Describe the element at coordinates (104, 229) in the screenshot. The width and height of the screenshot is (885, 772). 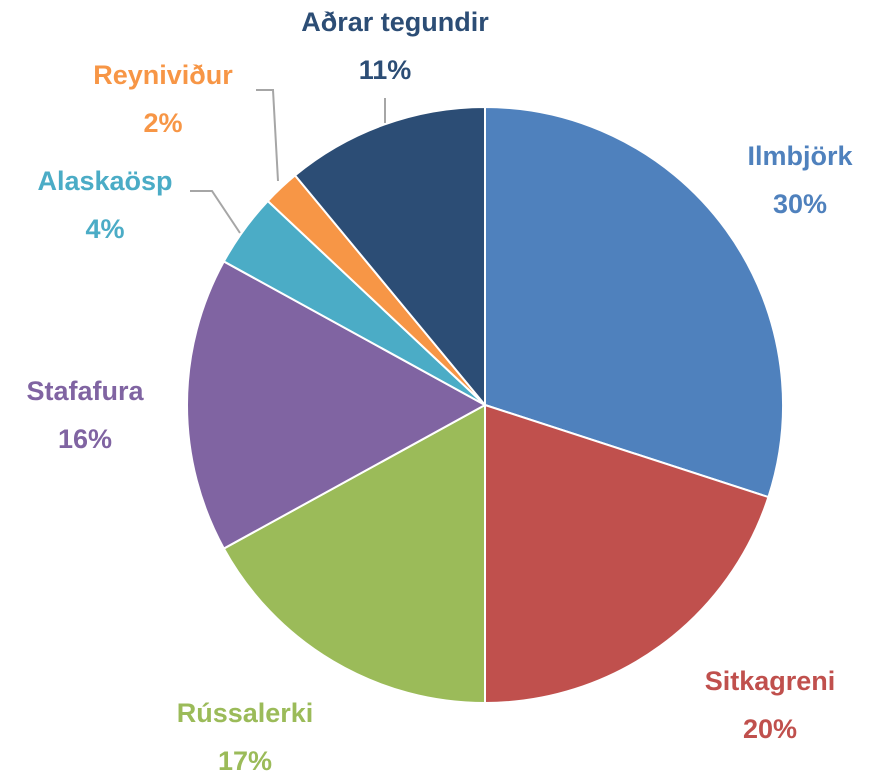
I see `slice-value-label: 4%` at that location.